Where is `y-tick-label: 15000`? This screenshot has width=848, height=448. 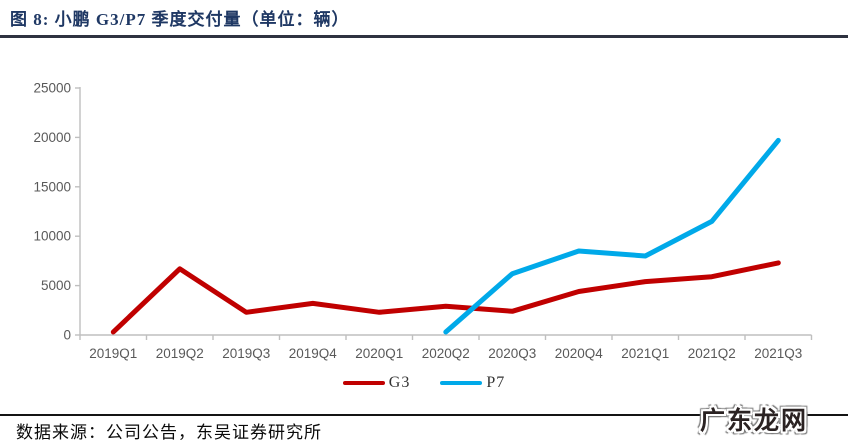
y-tick-label: 15000 is located at coordinates (52, 186).